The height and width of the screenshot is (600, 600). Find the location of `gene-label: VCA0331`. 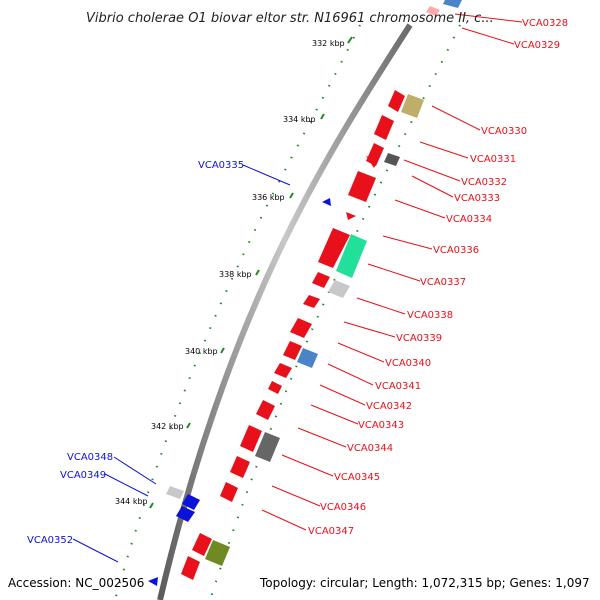

gene-label: VCA0331 is located at coordinates (493, 159).